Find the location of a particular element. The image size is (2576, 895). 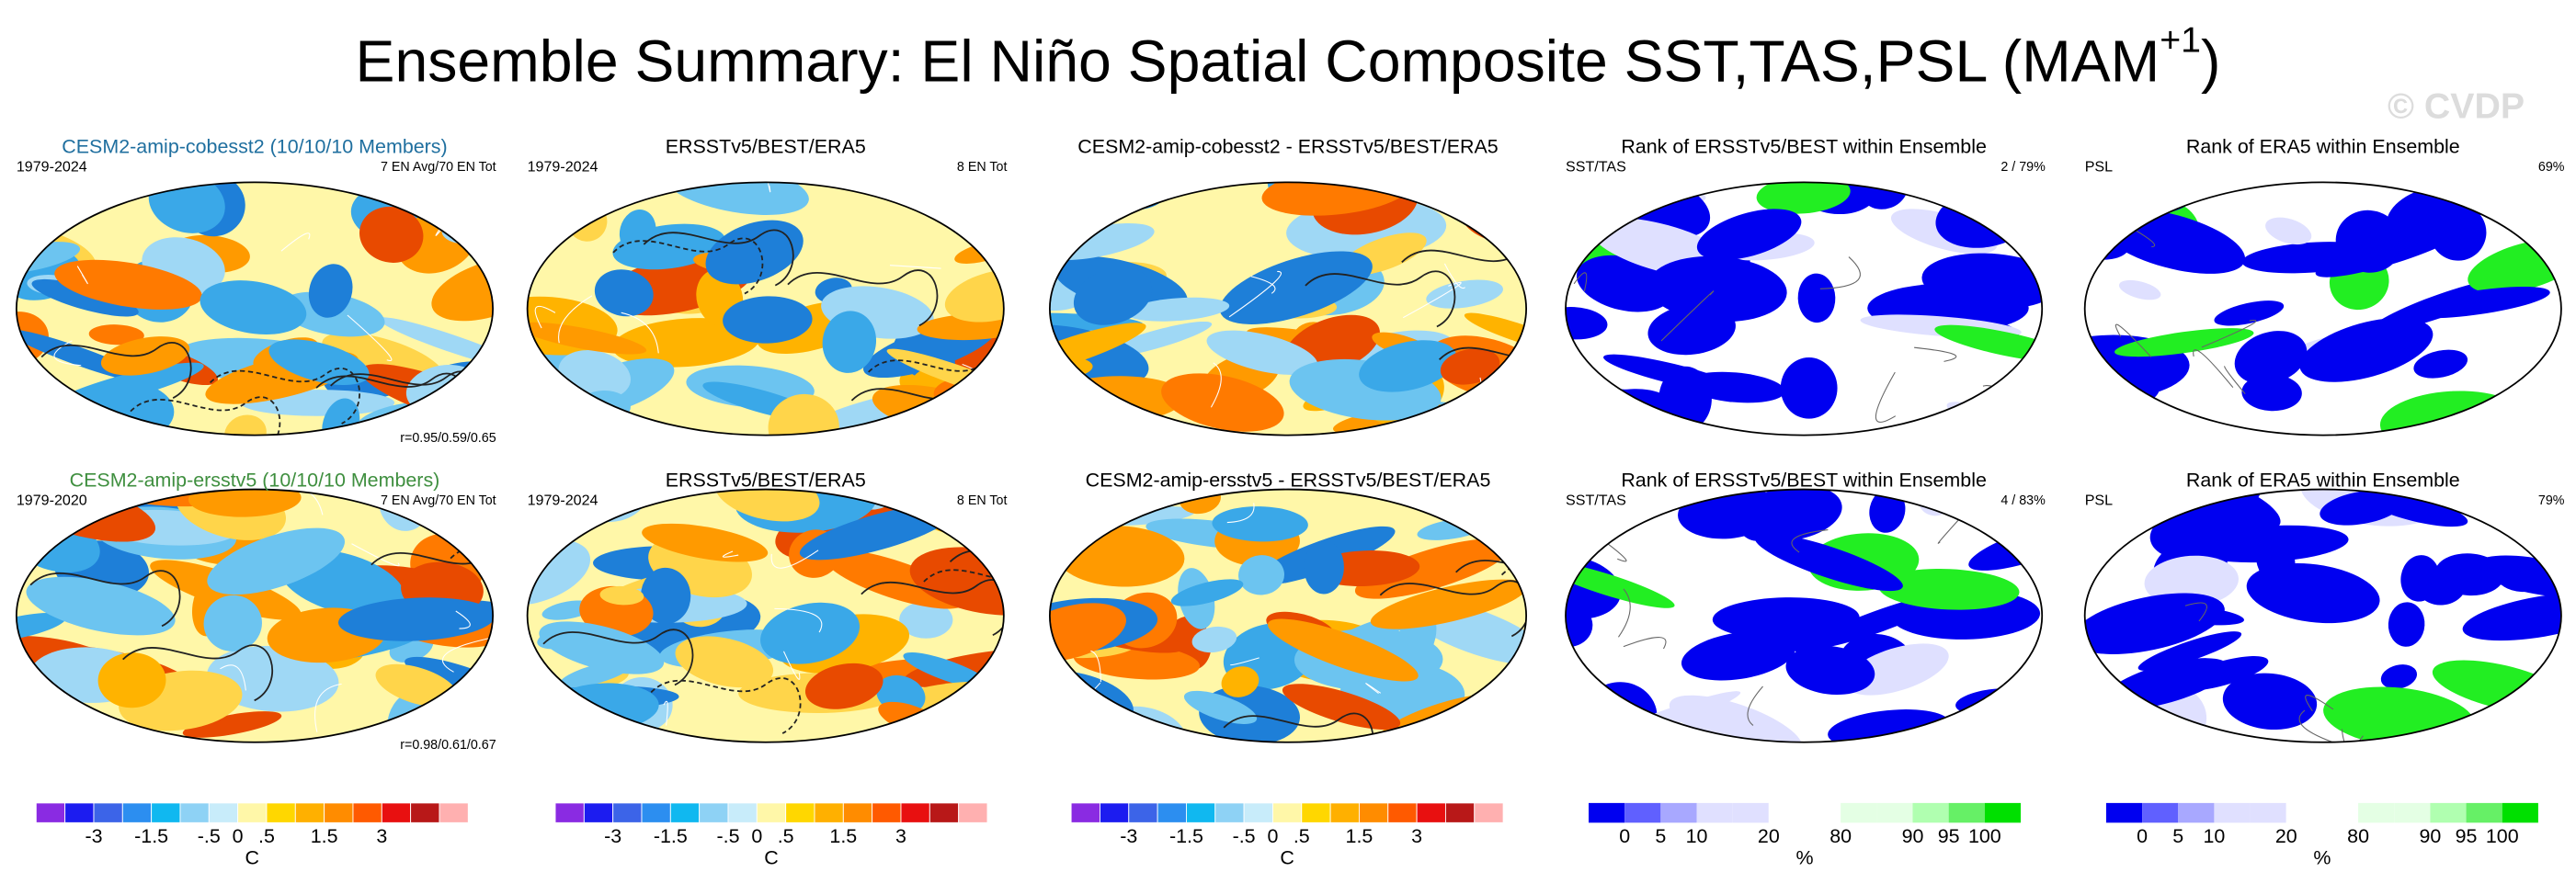

panel-right-label: 69% is located at coordinates (2551, 168).